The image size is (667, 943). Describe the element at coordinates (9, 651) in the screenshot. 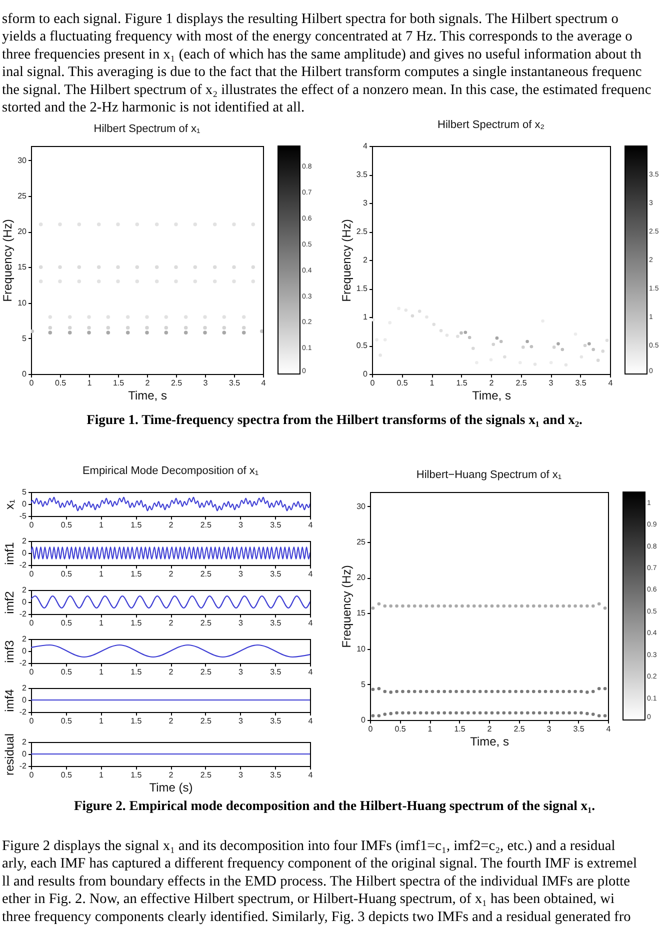

I see `y-axis-title: imf3` at that location.